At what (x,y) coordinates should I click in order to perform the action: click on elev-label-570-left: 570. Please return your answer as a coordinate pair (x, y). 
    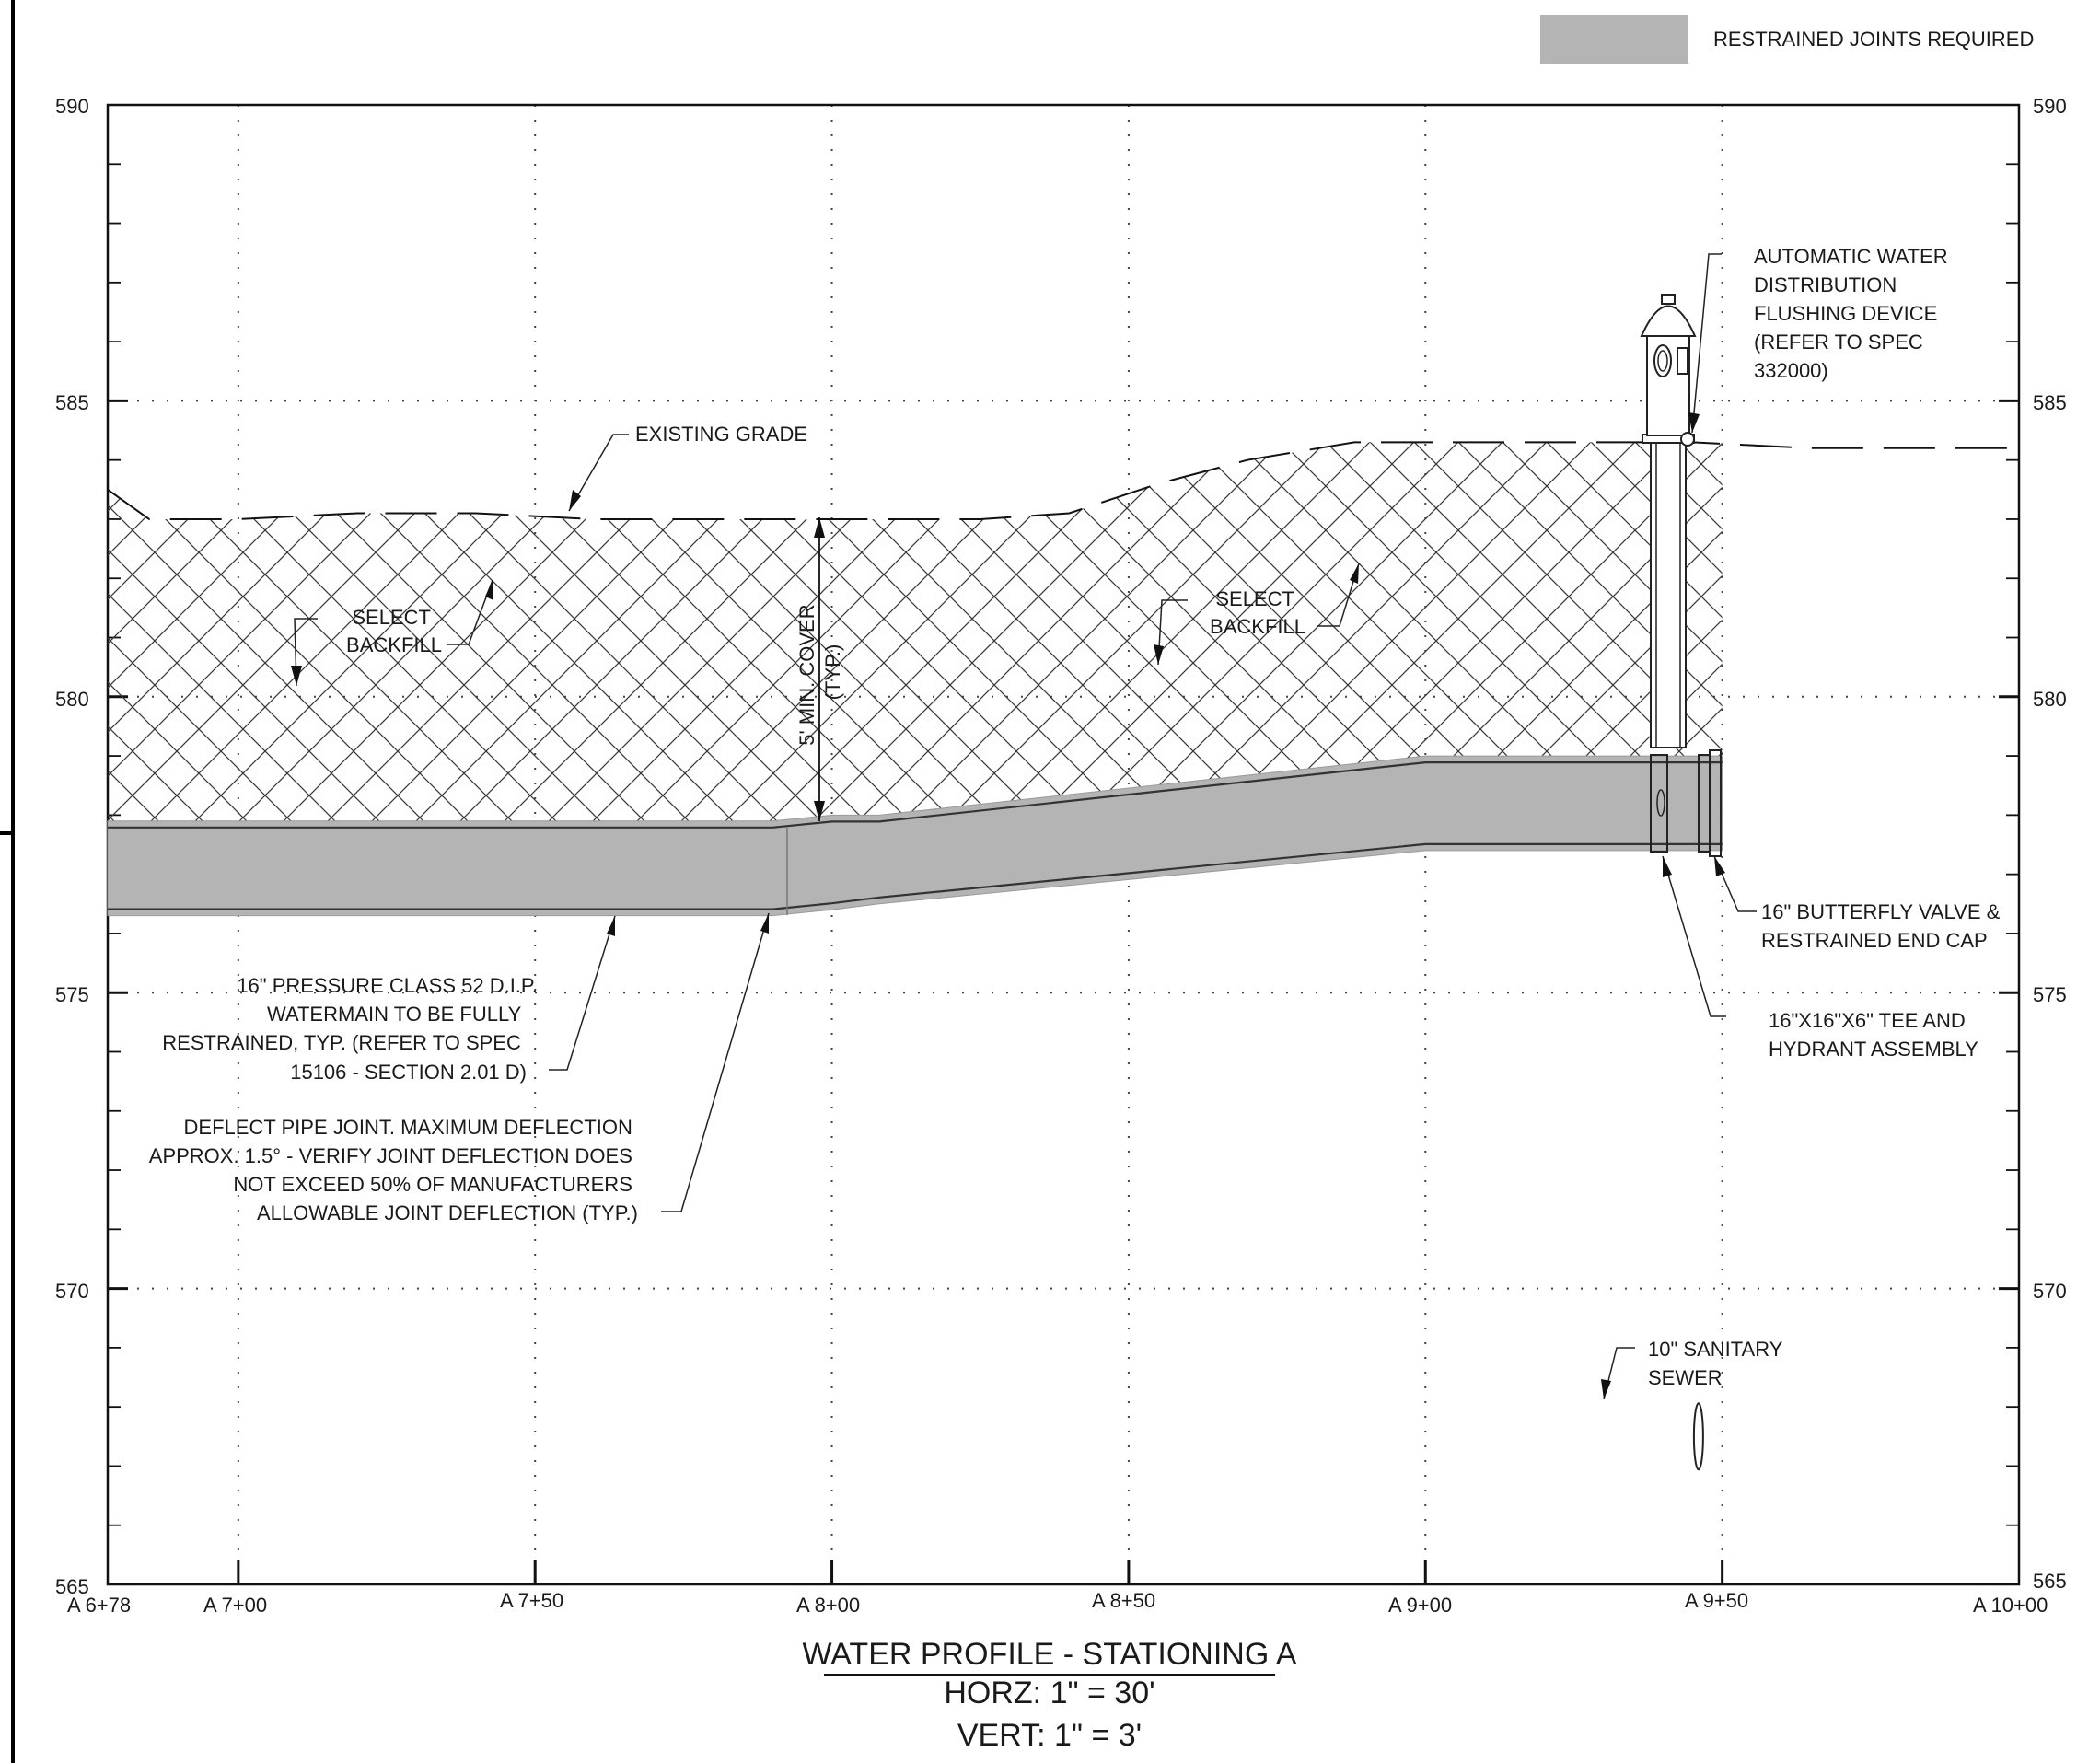
    Looking at the image, I should click on (72, 1292).